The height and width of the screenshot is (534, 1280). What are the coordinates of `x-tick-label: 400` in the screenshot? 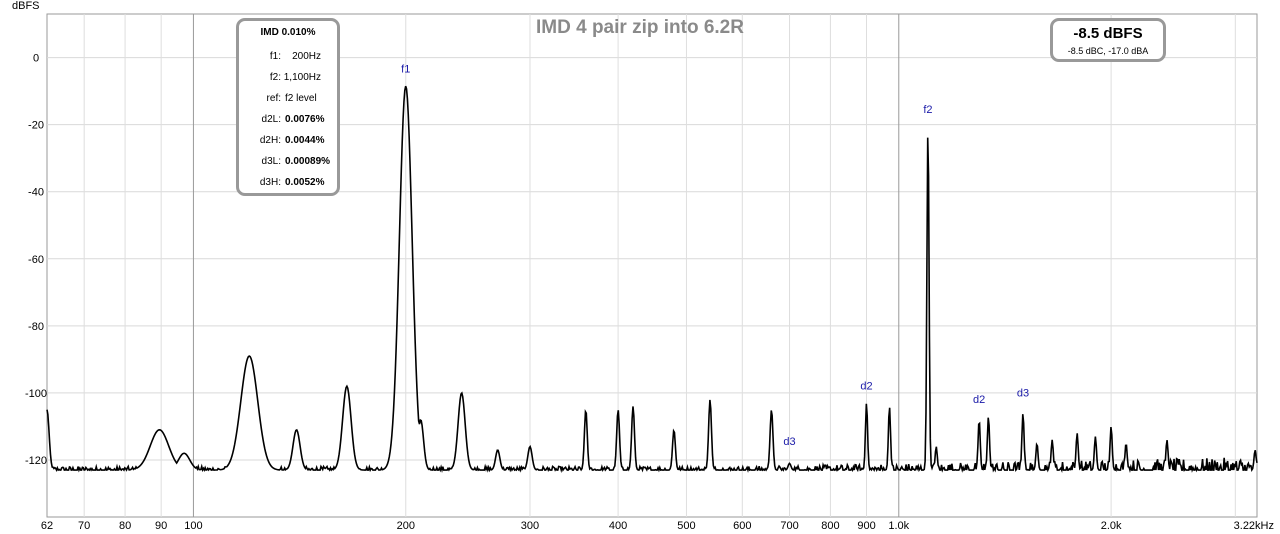 It's located at (618, 526).